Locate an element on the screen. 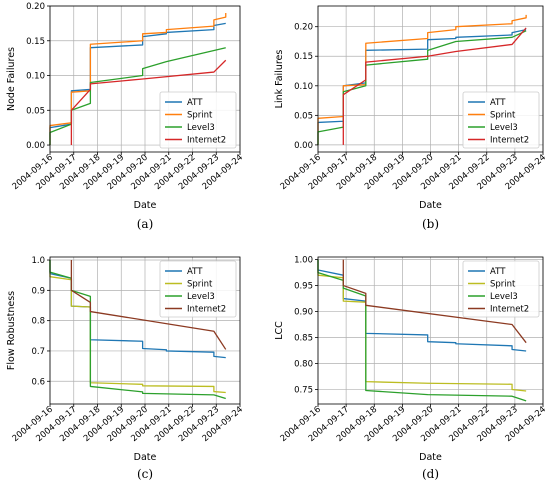  y-axis-label: LCC is located at coordinates (279, 330).